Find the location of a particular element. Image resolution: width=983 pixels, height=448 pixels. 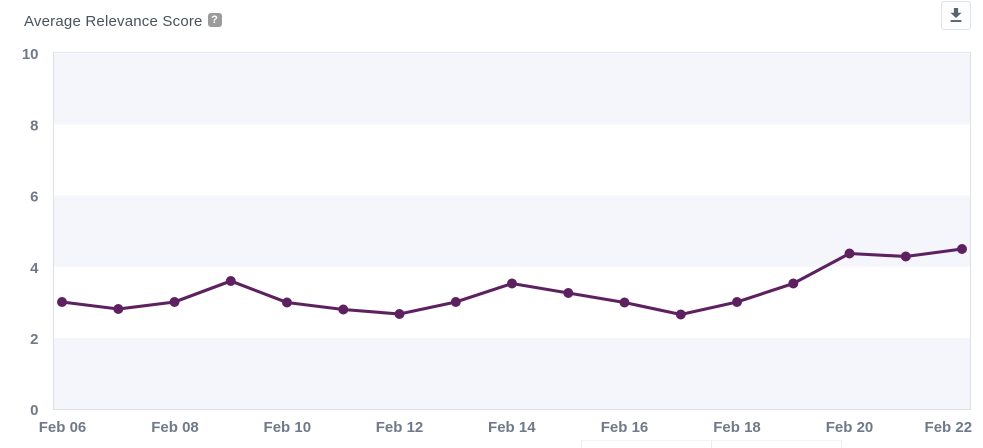

svg-text: Feb 14 is located at coordinates (512, 427).